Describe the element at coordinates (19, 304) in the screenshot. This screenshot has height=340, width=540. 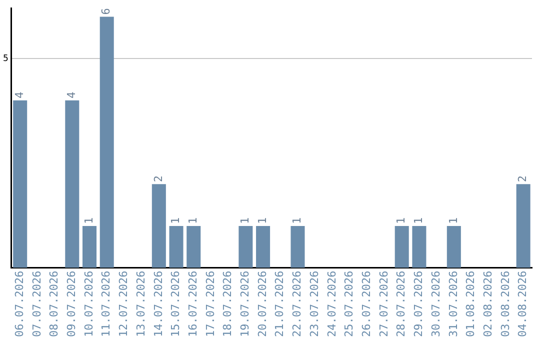
I see `x-tick-label: 06.07.2026` at that location.